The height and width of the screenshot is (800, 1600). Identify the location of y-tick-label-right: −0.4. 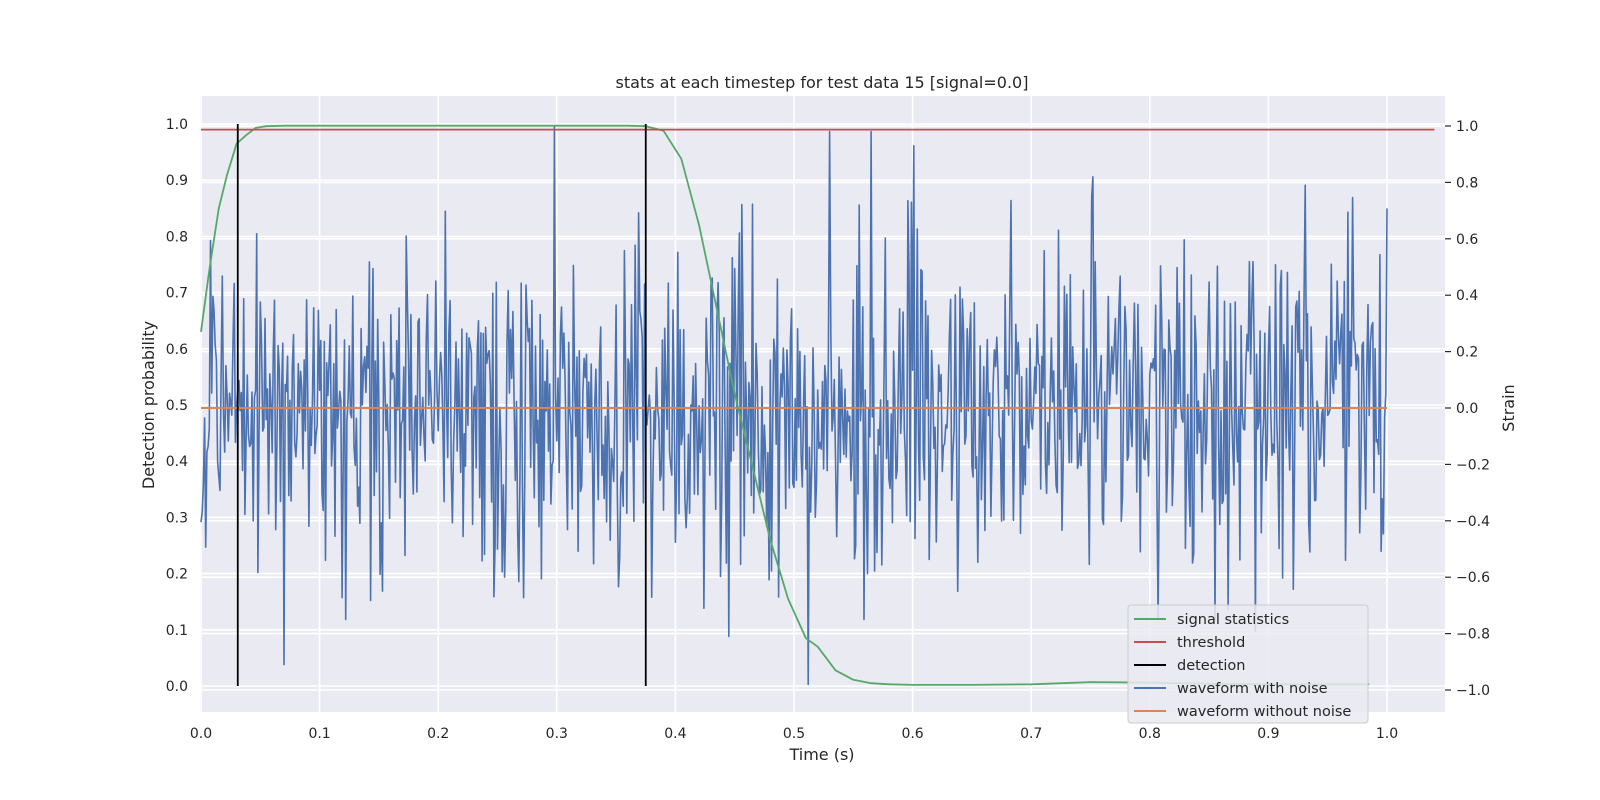
(1473, 522).